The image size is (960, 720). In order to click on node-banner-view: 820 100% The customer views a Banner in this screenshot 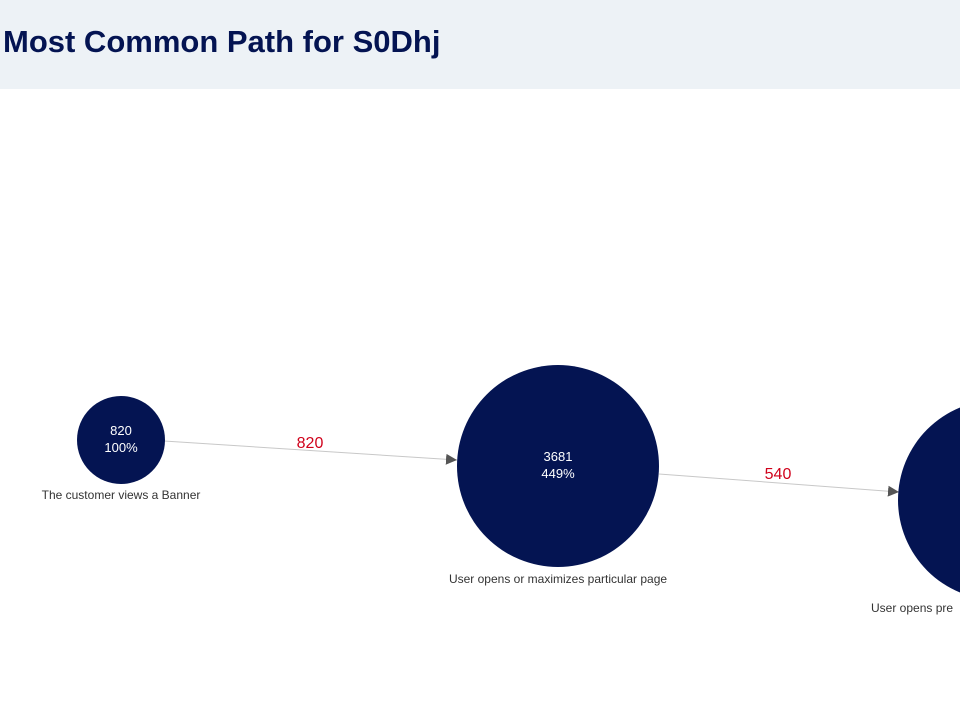, I will do `click(121, 449)`.